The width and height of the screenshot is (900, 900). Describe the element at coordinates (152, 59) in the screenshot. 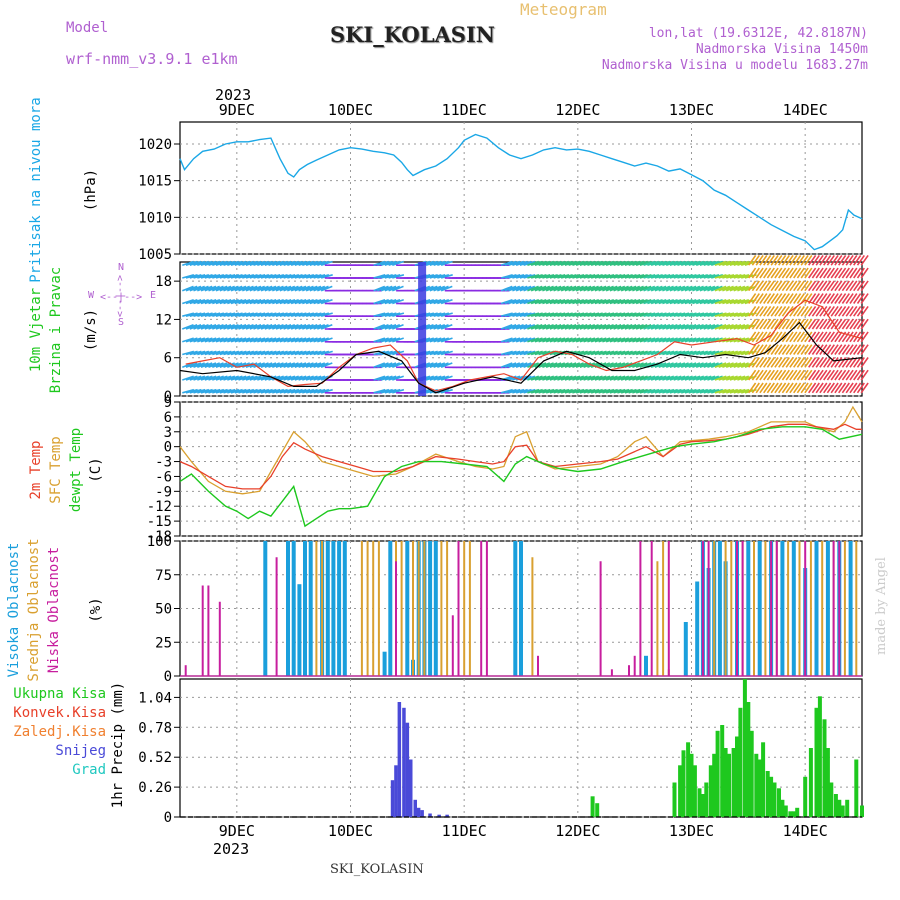

I see `model-name: wrf-nmm_v3.9.1 e1km` at that location.